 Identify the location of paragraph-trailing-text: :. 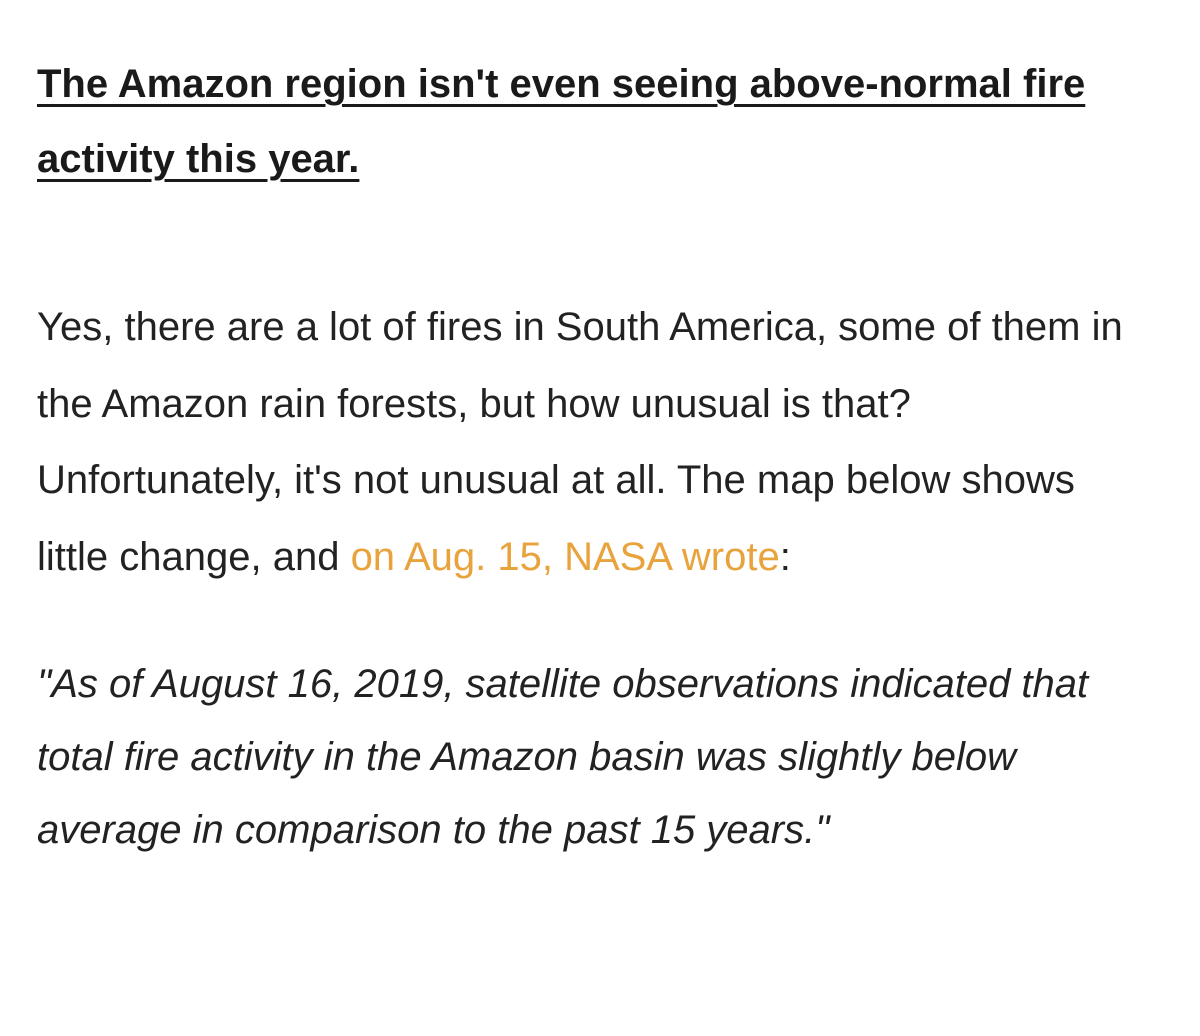
(785, 556).